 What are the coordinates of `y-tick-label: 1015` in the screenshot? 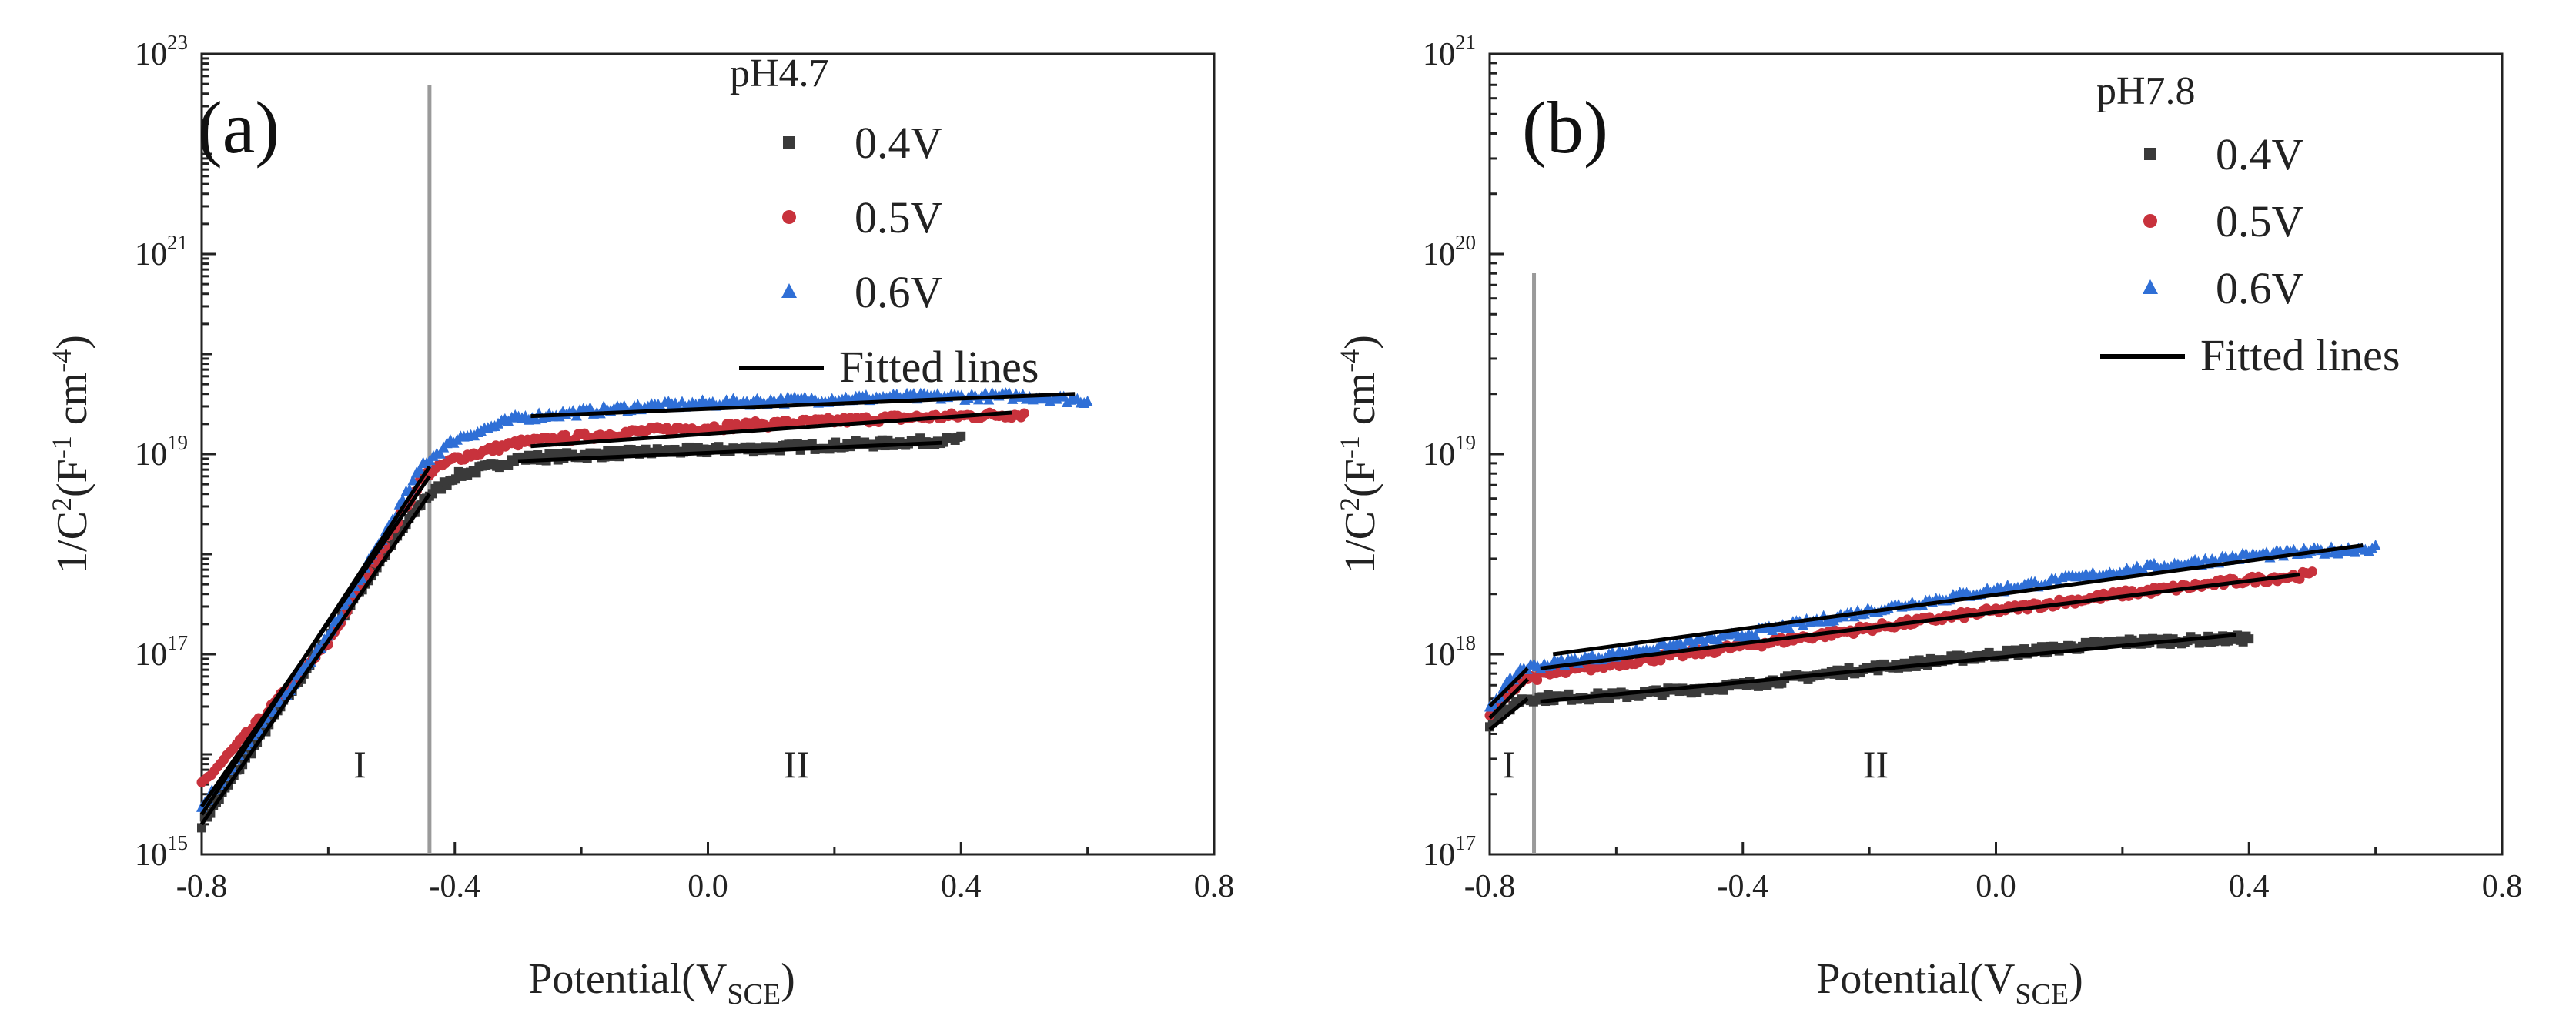 It's located at (162, 852).